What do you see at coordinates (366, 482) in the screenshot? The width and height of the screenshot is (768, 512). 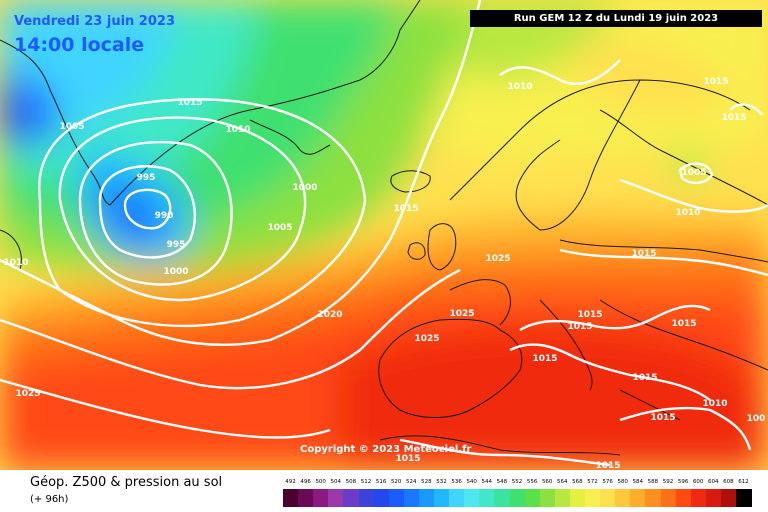 I see `scale-value-label: 512` at bounding box center [366, 482].